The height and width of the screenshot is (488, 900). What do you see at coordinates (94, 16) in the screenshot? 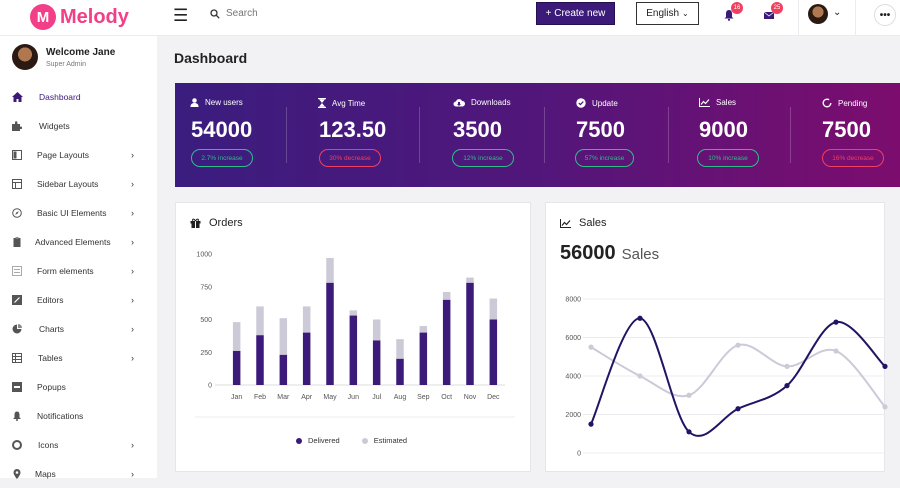
I see `logo-text: Melody` at bounding box center [94, 16].